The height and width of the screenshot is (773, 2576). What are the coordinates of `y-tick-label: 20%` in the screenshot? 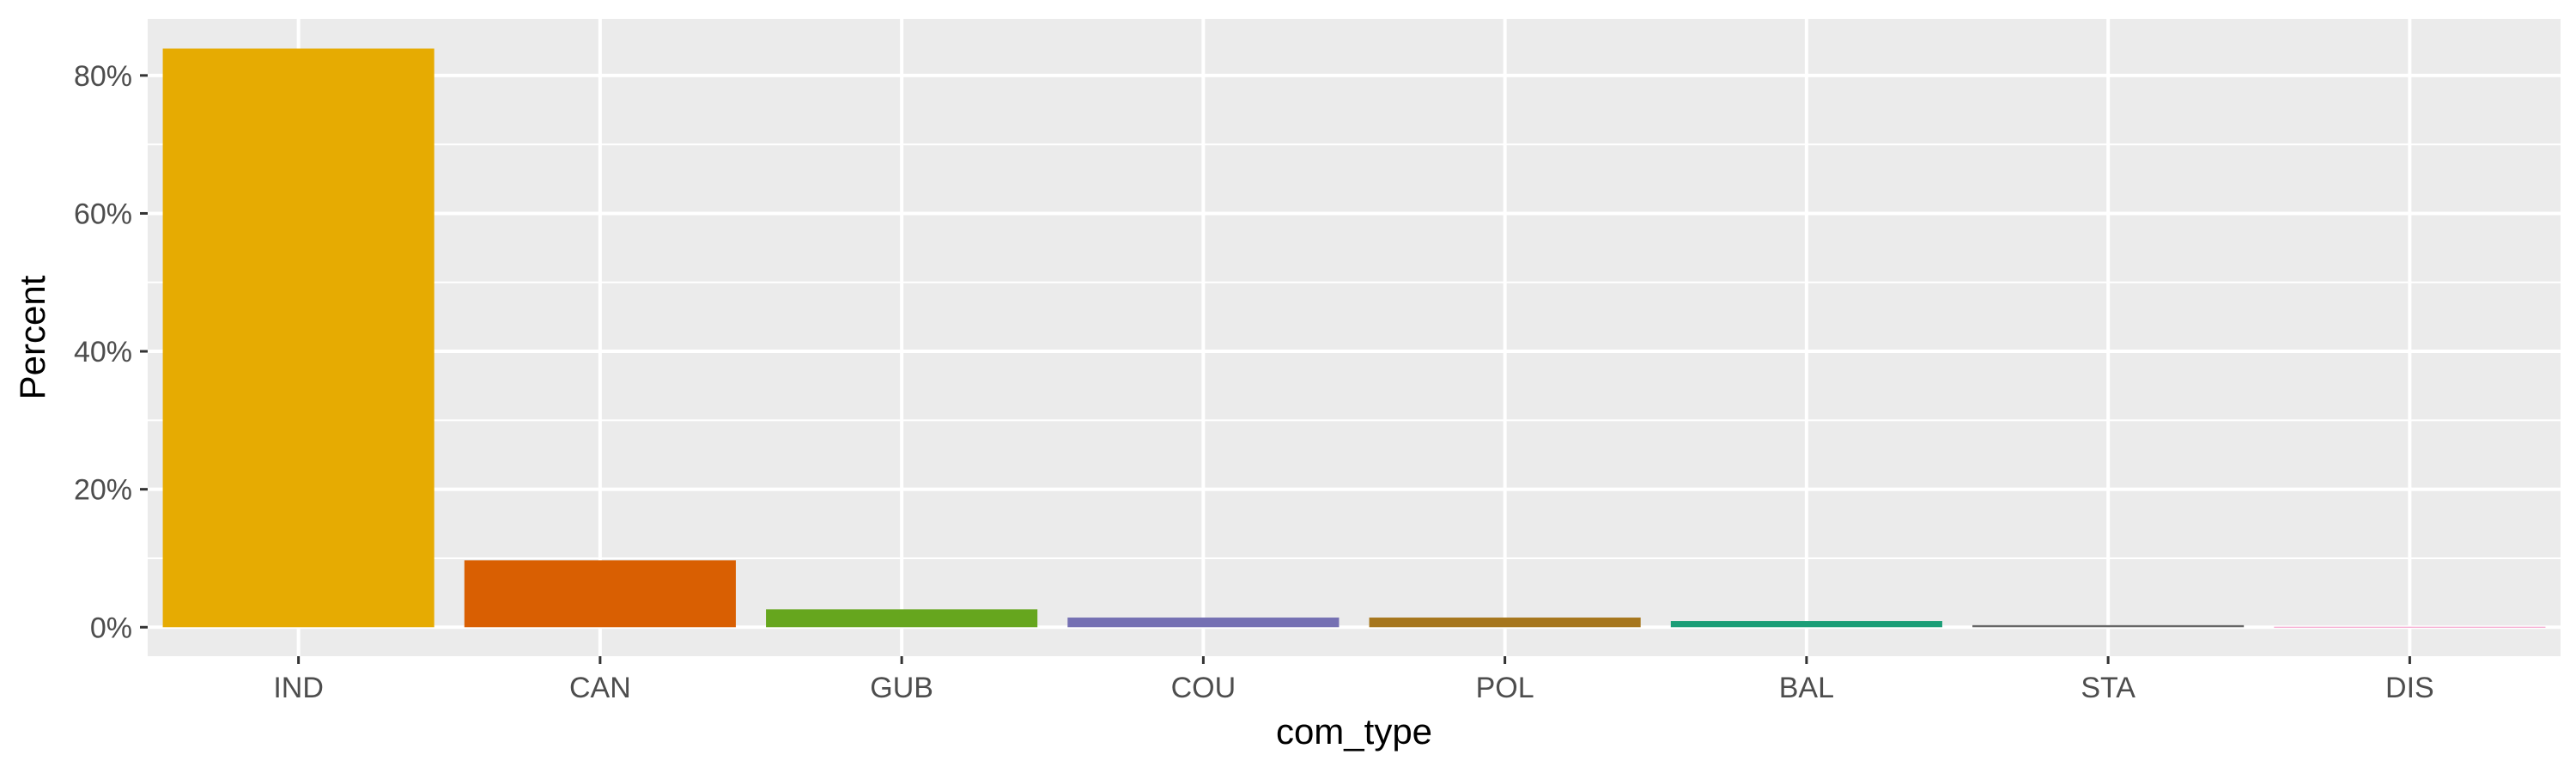 It's located at (103, 490).